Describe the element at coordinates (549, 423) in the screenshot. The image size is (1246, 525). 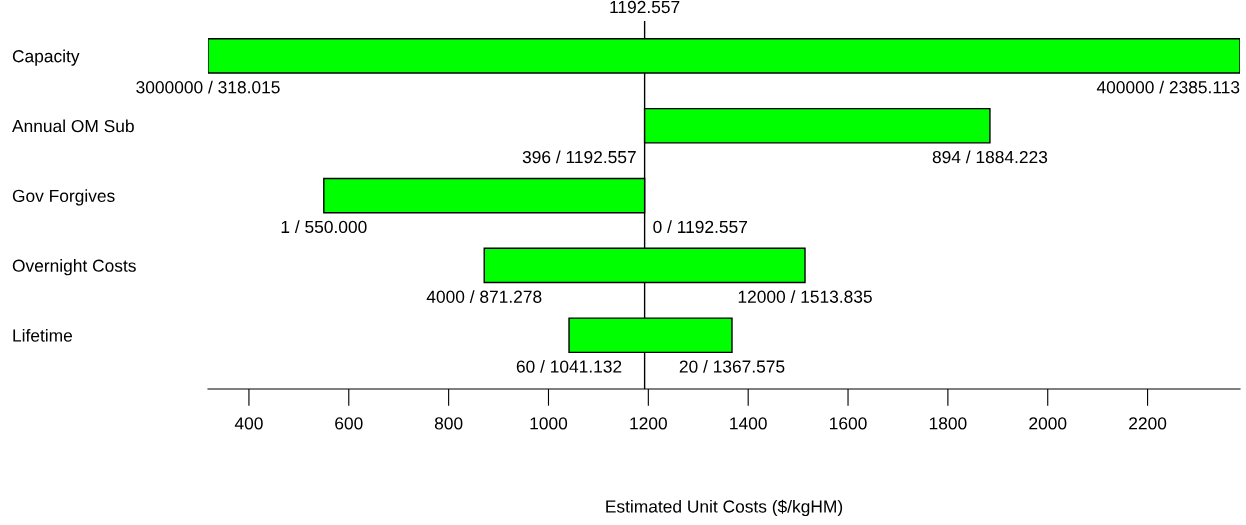
I see `x-tick-label: 1000` at that location.